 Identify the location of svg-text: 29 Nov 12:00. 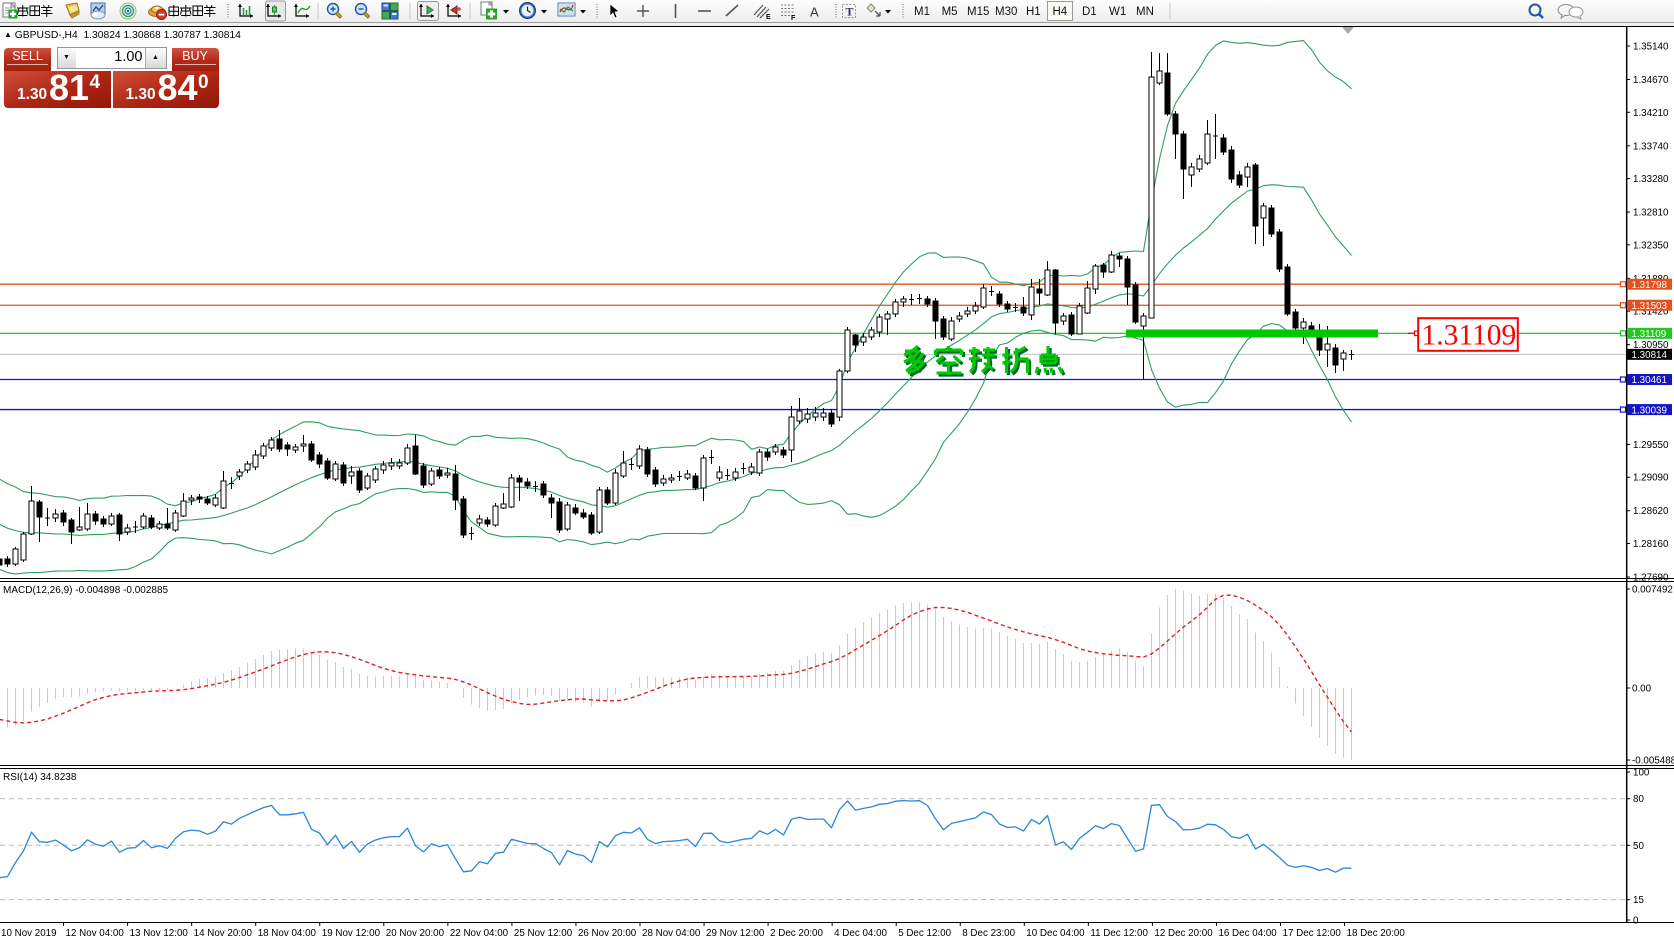
(735, 933).